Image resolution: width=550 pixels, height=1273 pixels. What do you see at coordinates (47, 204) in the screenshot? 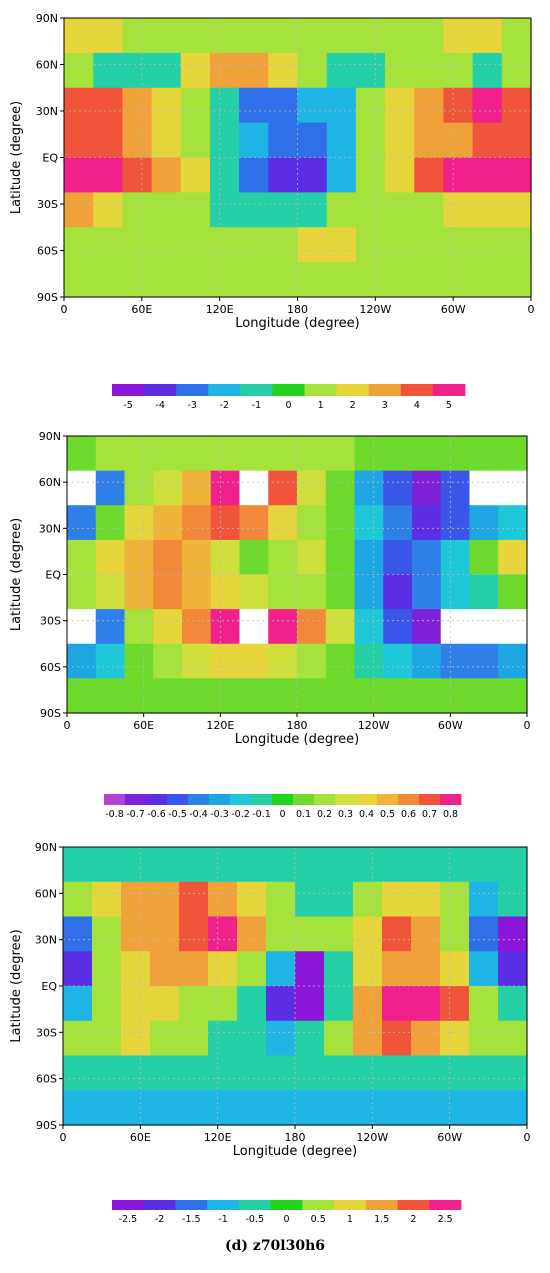
I see `y-tick-label: 30S` at bounding box center [47, 204].